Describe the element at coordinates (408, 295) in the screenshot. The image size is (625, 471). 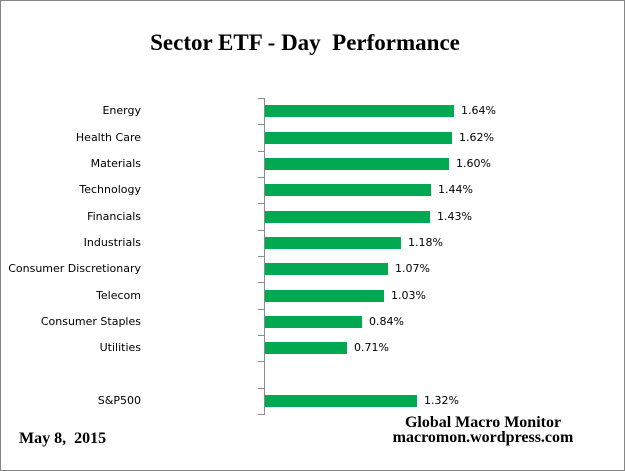
I see `value-label: 1.03%` at that location.